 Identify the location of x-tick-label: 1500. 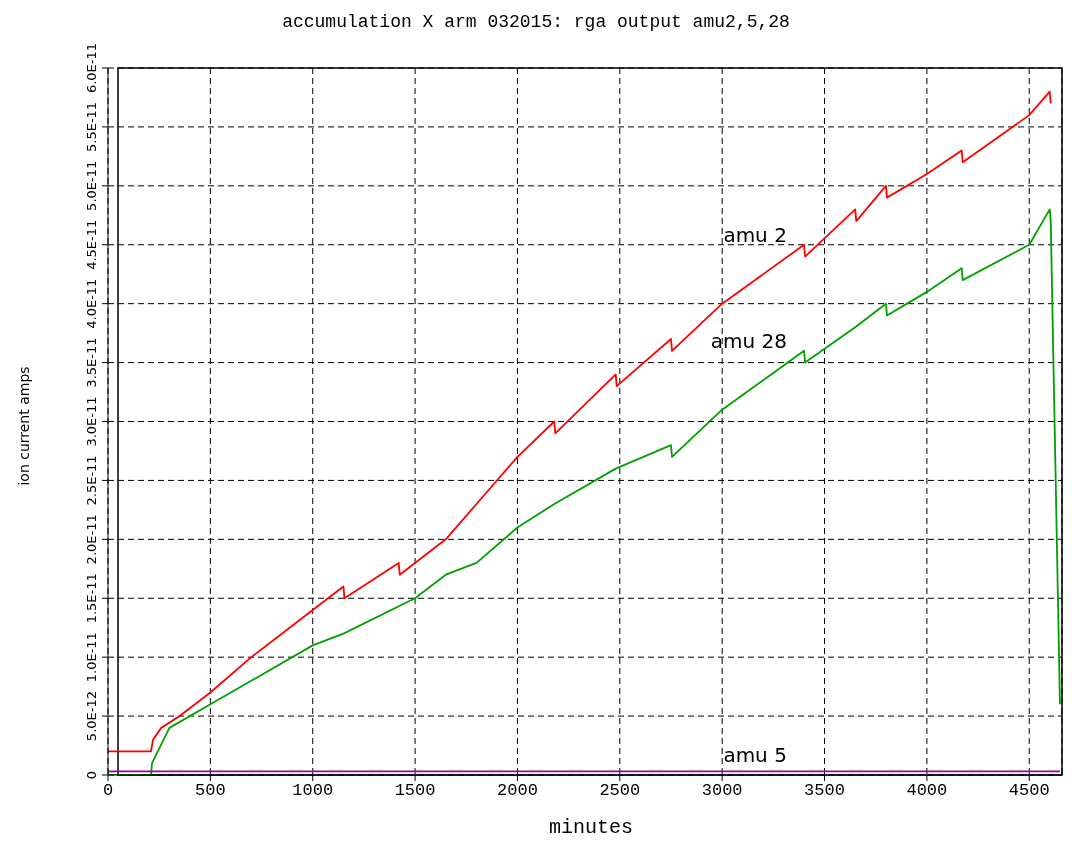
(415, 790).